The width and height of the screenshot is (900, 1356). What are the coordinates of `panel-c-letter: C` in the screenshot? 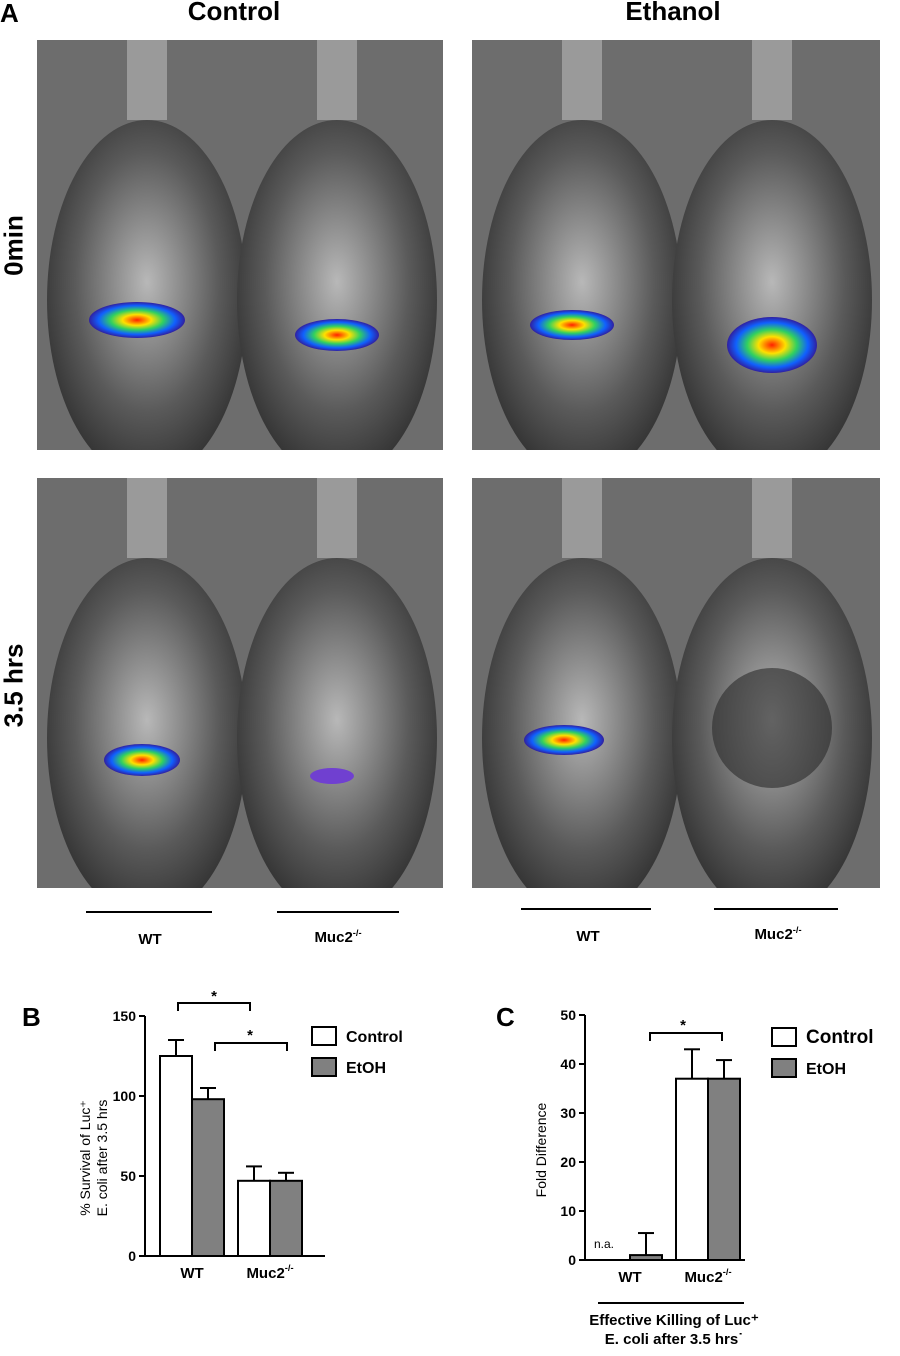 It's located at (505, 1017).